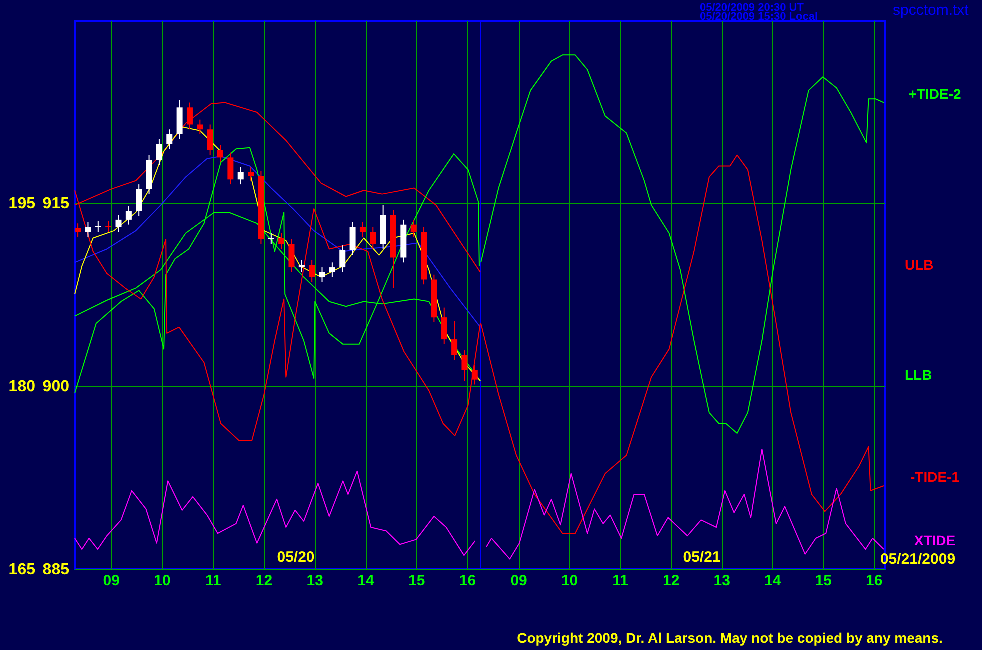  Describe the element at coordinates (935, 477) in the screenshot. I see `series-label: -TIDE-1` at that location.